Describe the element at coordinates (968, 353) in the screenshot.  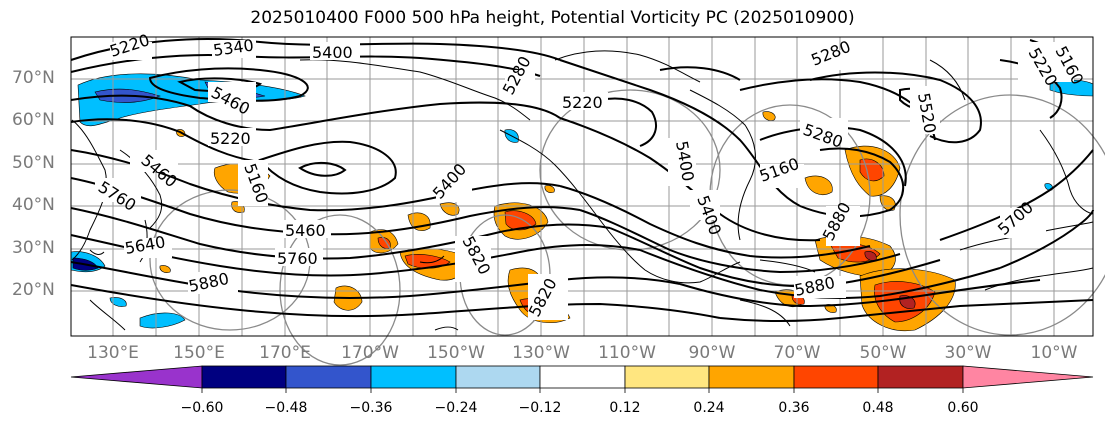
I see `lon-label: 30°W` at that location.